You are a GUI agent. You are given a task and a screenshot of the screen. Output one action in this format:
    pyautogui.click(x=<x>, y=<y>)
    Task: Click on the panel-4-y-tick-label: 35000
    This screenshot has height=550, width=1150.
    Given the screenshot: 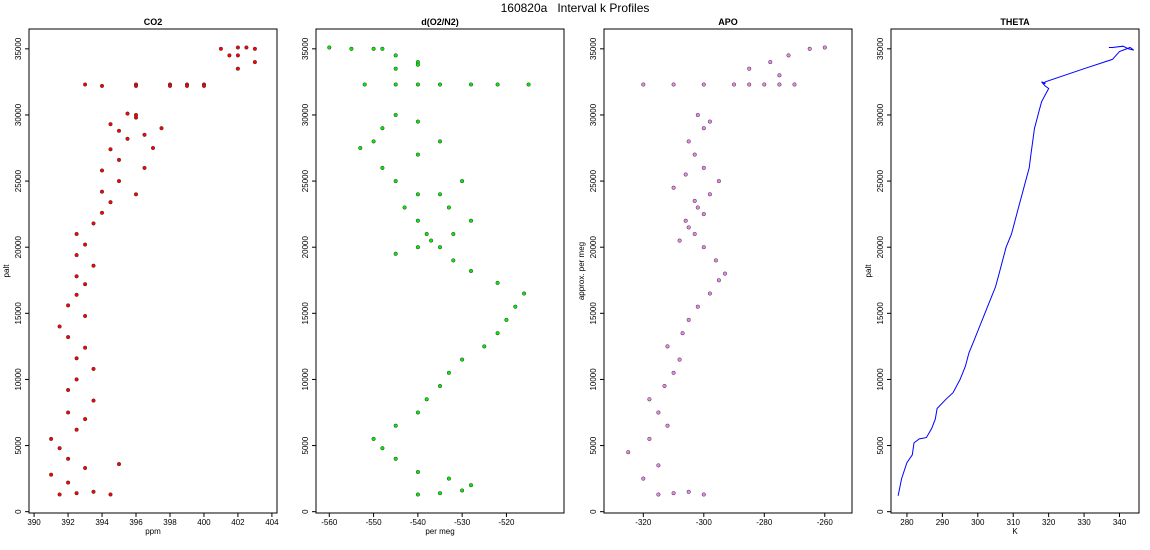 What is the action you would take?
    pyautogui.click(x=880, y=48)
    